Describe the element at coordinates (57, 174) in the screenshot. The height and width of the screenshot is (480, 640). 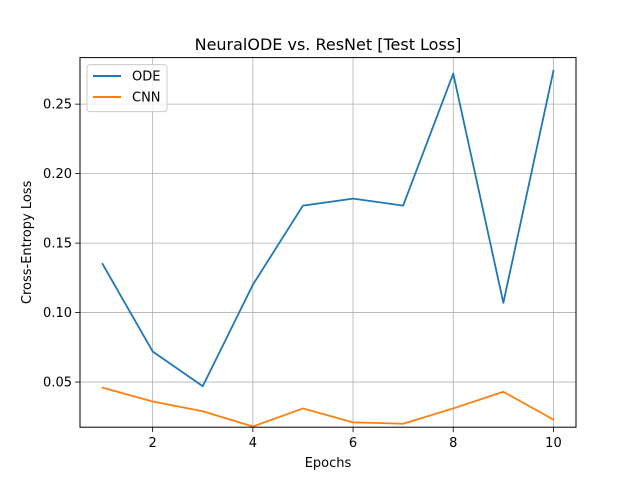
I see `y-tick-label: 0.20` at that location.